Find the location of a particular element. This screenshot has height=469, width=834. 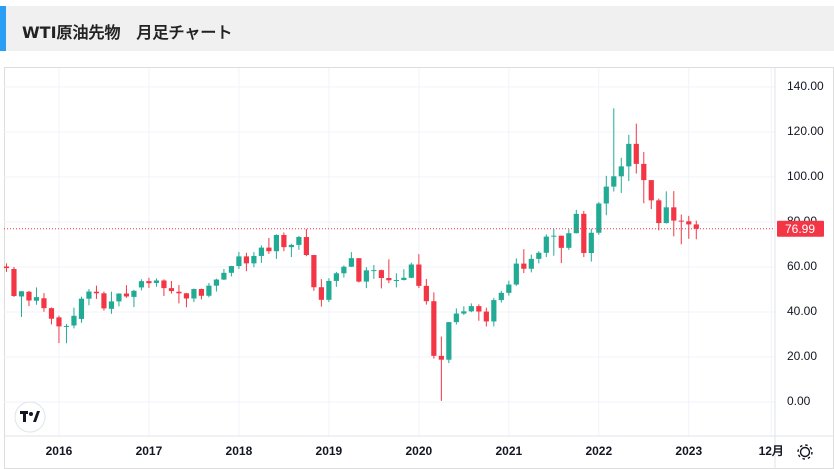

x-tick-label: 12月 is located at coordinates (771, 451).